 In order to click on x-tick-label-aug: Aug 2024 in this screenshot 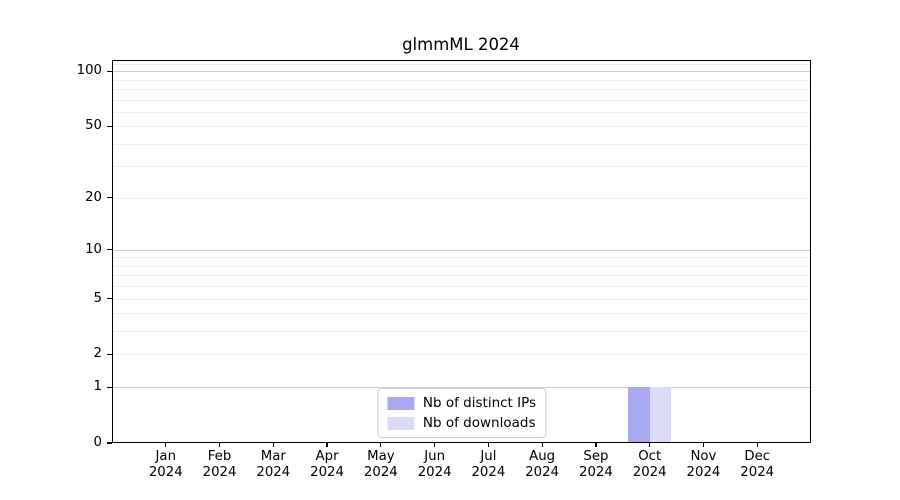, I will do `click(542, 464)`.